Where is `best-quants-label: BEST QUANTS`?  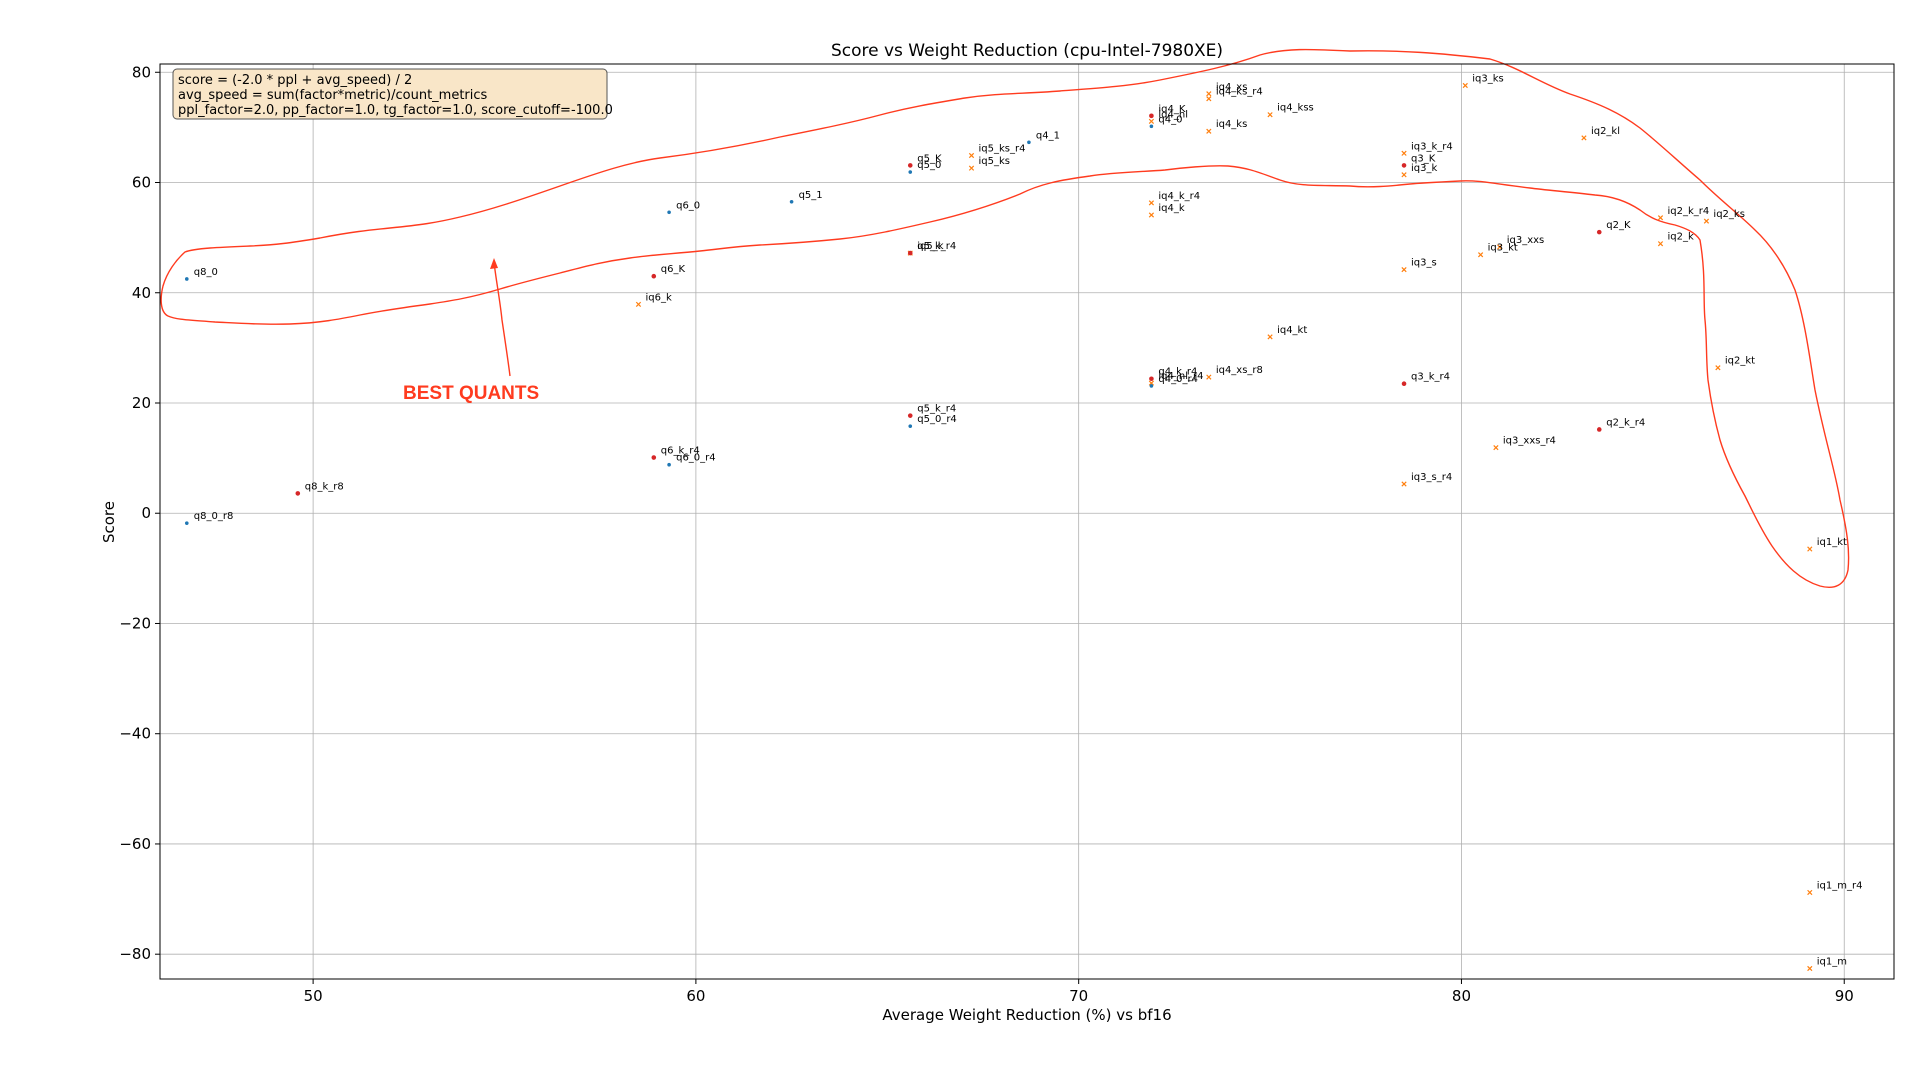 best-quants-label: BEST QUANTS is located at coordinates (471, 393).